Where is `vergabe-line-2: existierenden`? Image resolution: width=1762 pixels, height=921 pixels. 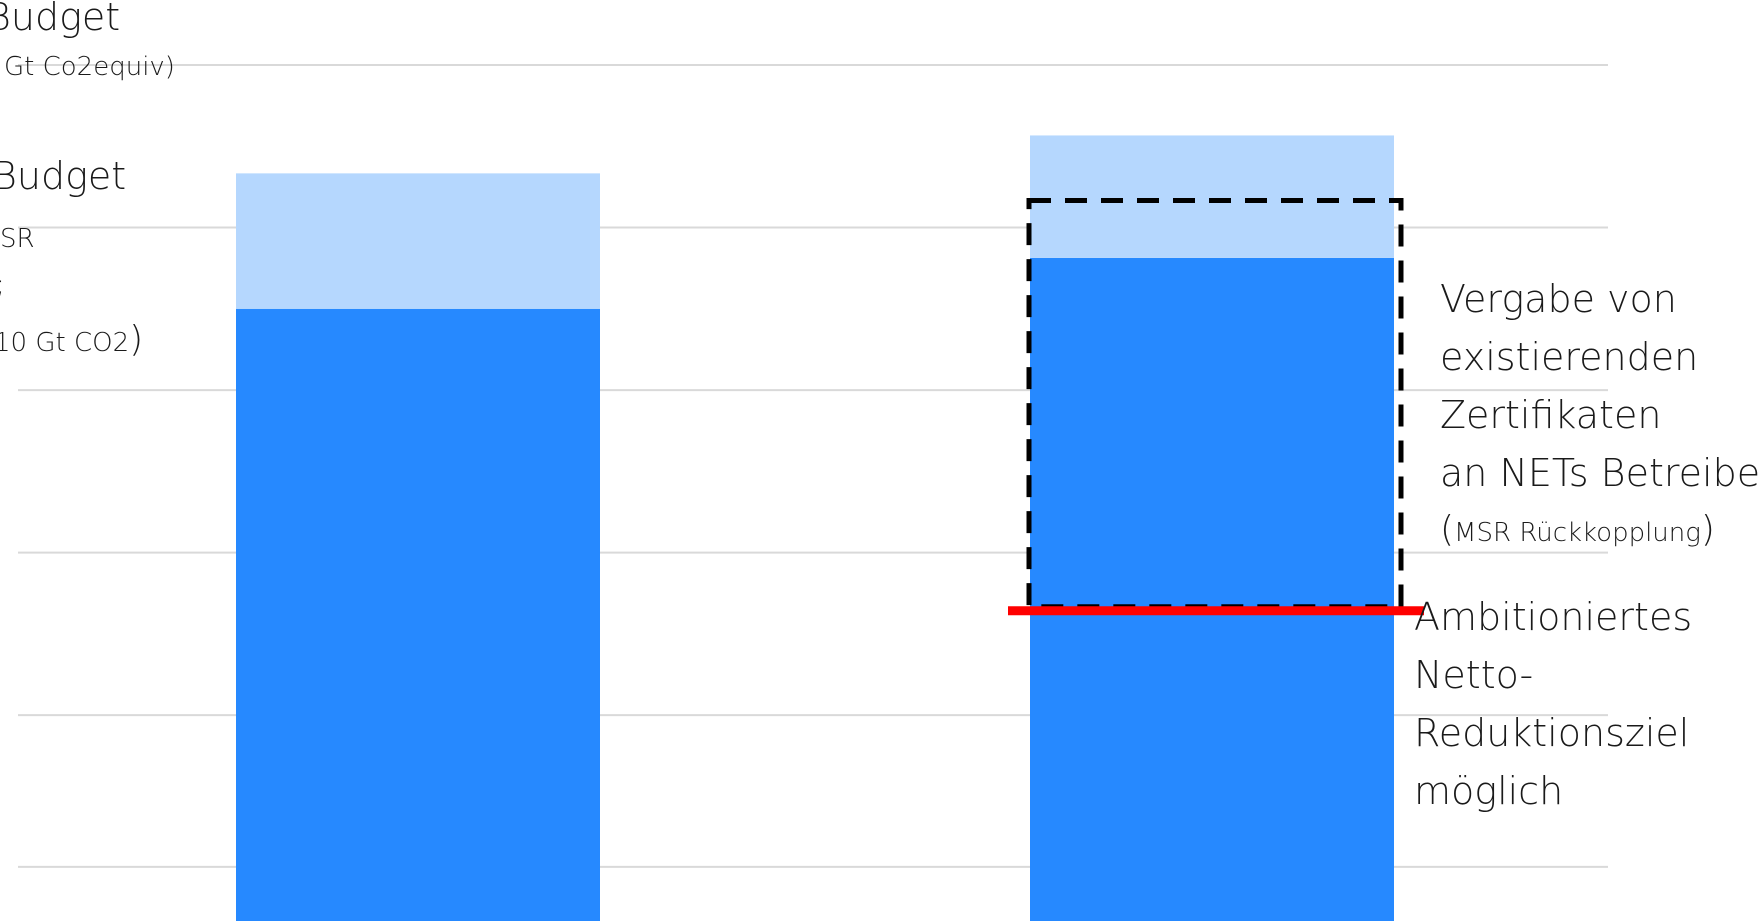
vergabe-line-2: existierenden is located at coordinates (1569, 357).